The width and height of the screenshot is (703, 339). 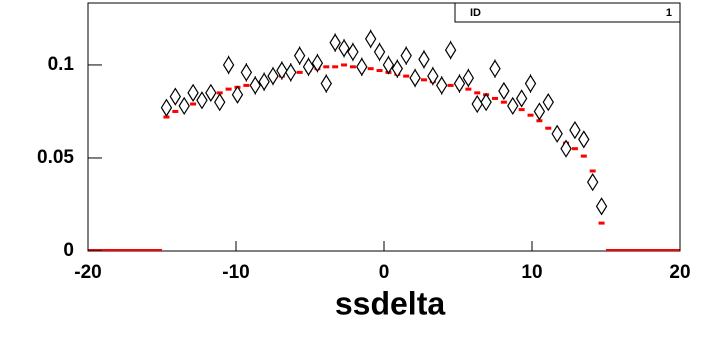 What do you see at coordinates (475, 13) in the screenshot?
I see `stats-label: ID` at bounding box center [475, 13].